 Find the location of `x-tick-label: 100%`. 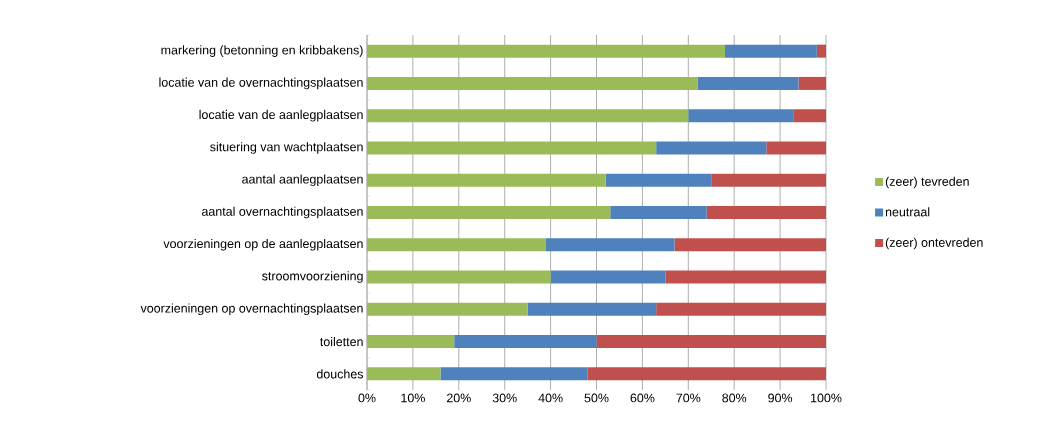

x-tick-label: 100% is located at coordinates (826, 398).